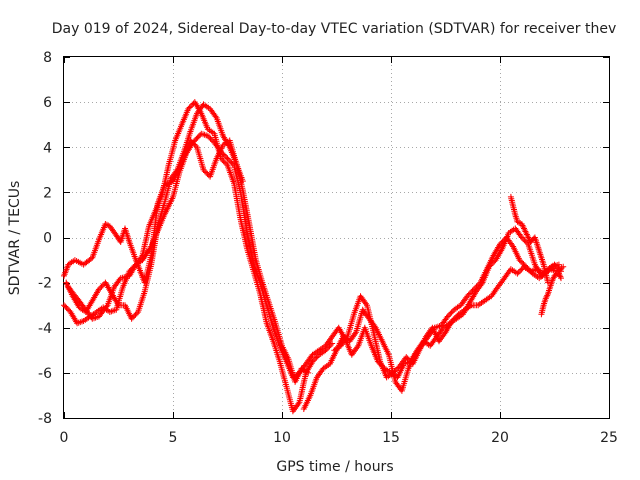 The height and width of the screenshot is (480, 640). Describe the element at coordinates (500, 438) in the screenshot. I see `x-tick-label: 20` at that location.